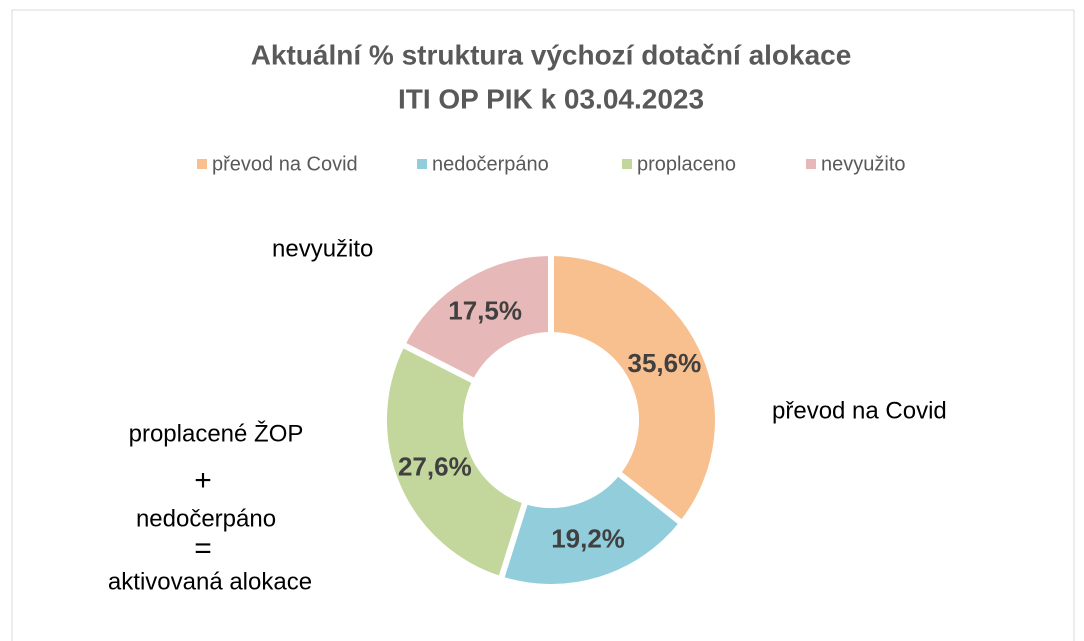 The height and width of the screenshot is (641, 1084). I want to click on data-label: 19,2%, so click(588, 538).